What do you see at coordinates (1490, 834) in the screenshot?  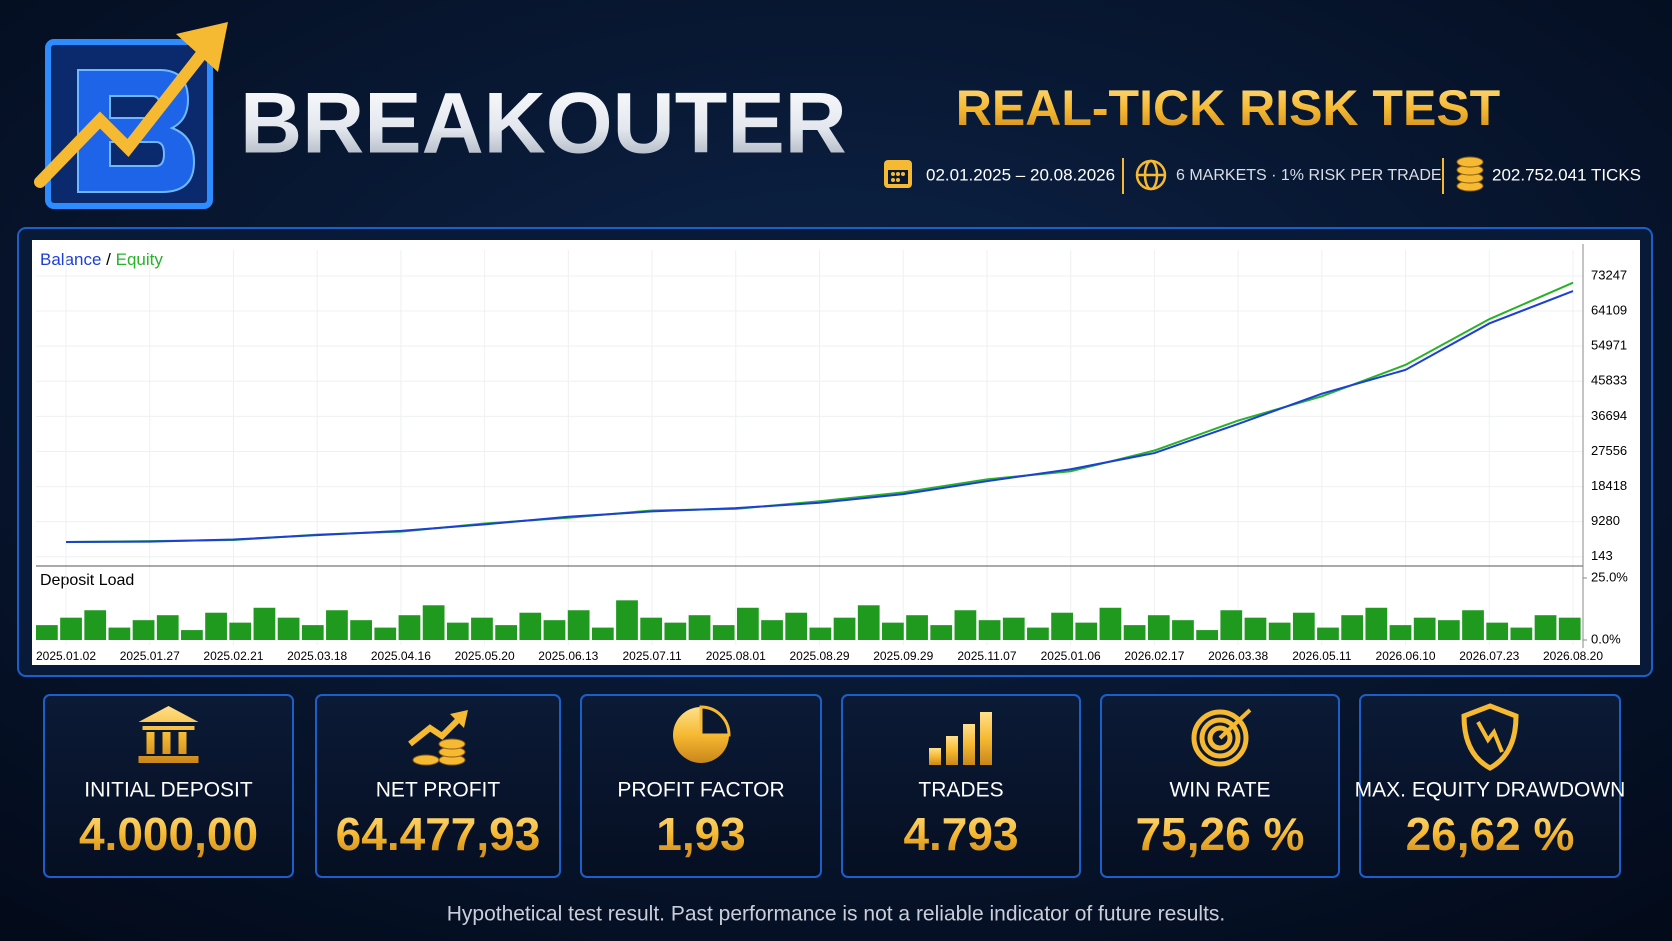 I see `stat-value: 26,62 %` at bounding box center [1490, 834].